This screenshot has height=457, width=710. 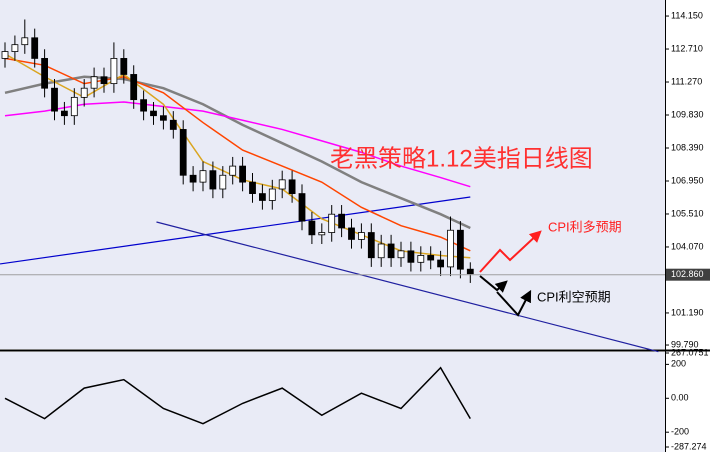 What do you see at coordinates (687, 48) in the screenshot?
I see `y-tick-label: 112.710` at bounding box center [687, 48].